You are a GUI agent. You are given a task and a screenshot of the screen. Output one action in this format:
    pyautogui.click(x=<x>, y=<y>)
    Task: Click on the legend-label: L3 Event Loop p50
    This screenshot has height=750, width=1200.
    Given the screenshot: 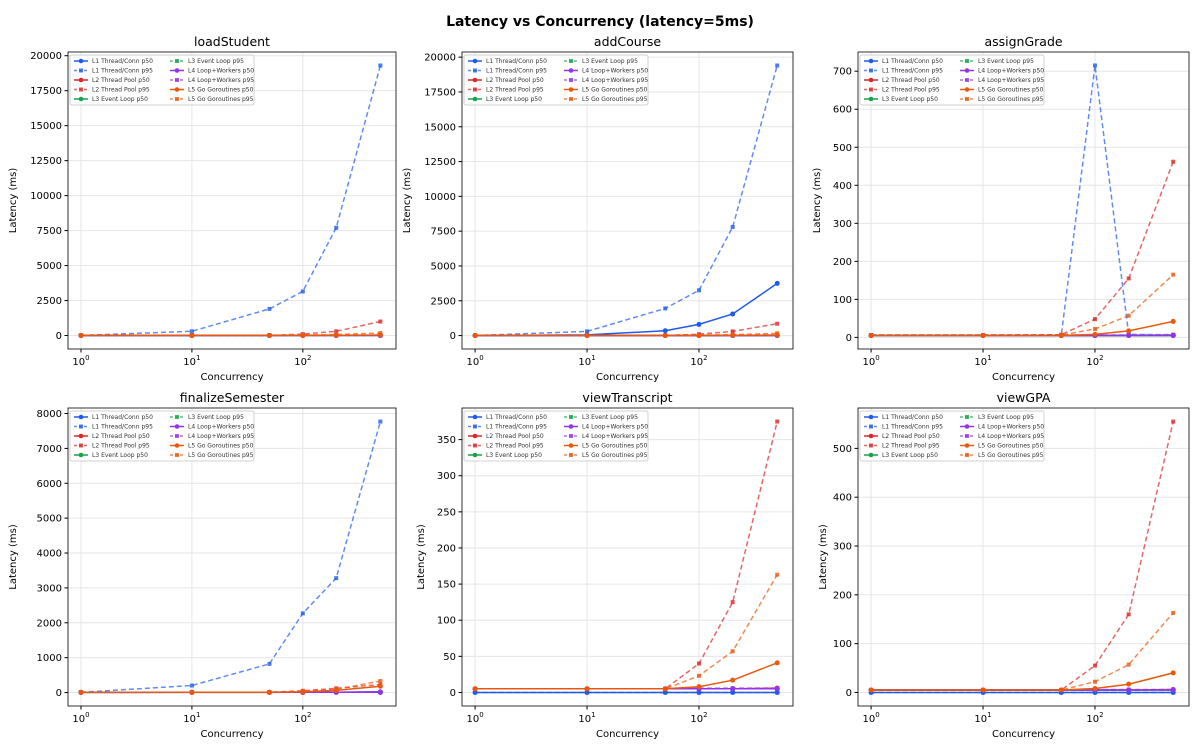 What is the action you would take?
    pyautogui.click(x=514, y=99)
    